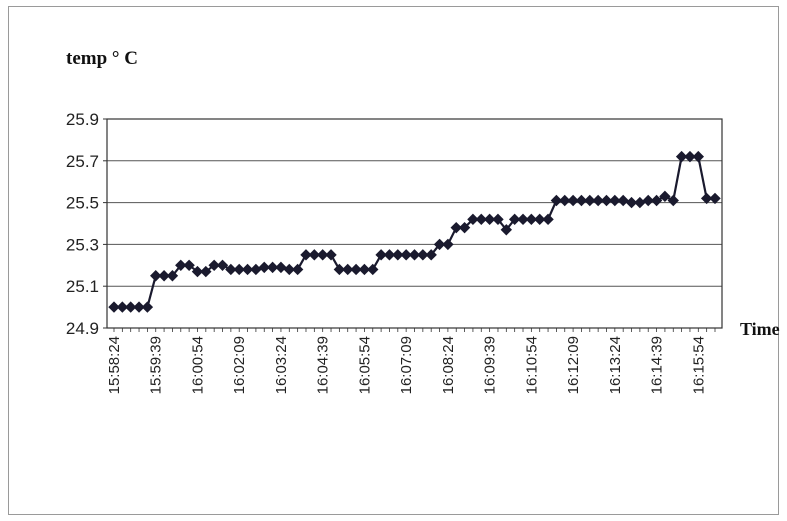  What do you see at coordinates (531, 365) in the screenshot?
I see `x-tick-label: 16:10:54` at bounding box center [531, 365].